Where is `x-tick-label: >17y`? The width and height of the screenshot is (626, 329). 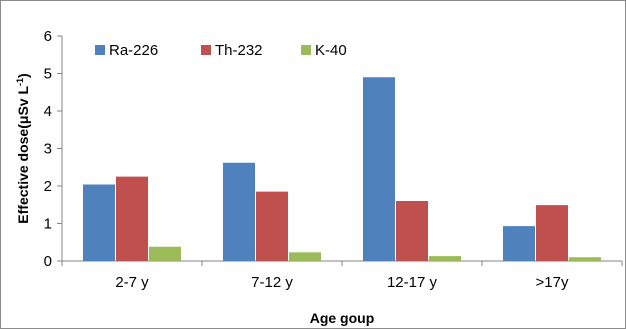
x-tick-label: >17y is located at coordinates (552, 282).